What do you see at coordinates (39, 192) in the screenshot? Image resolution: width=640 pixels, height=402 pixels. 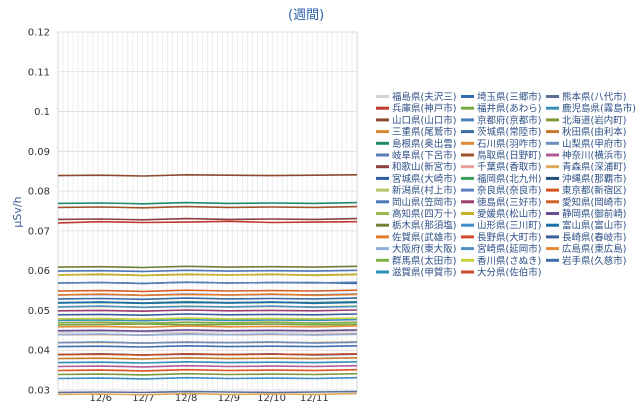 I see `y-tick-label: 0.08` at bounding box center [39, 192].